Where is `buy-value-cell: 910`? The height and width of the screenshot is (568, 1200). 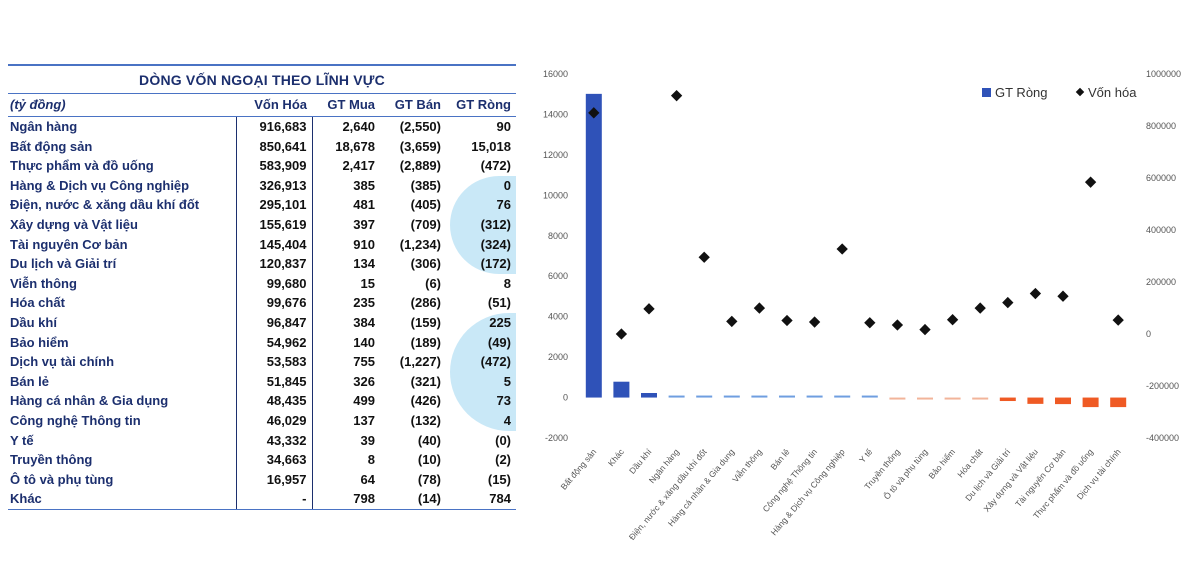
buy-value-cell: 910 is located at coordinates (364, 244).